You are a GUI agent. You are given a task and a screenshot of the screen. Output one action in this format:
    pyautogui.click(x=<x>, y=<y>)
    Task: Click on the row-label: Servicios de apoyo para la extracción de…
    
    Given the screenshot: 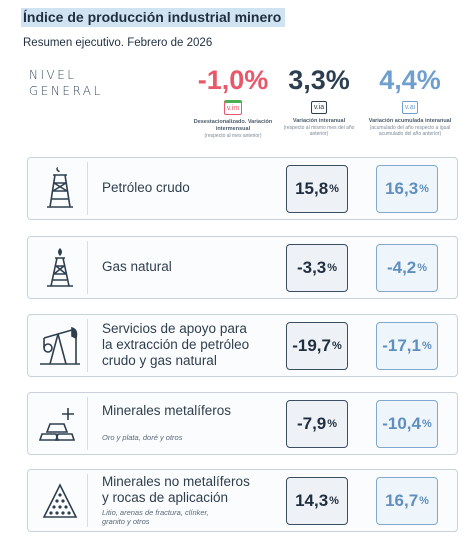 What is the action you would take?
    pyautogui.click(x=176, y=344)
    